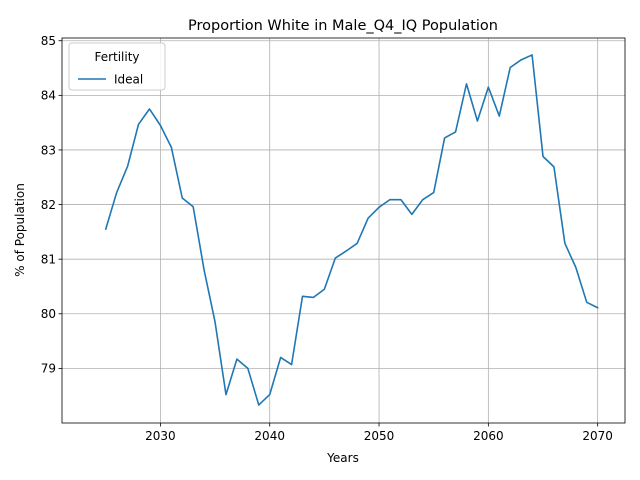 This screenshot has width=640, height=480. I want to click on y-tick-label: 81, so click(48, 259).